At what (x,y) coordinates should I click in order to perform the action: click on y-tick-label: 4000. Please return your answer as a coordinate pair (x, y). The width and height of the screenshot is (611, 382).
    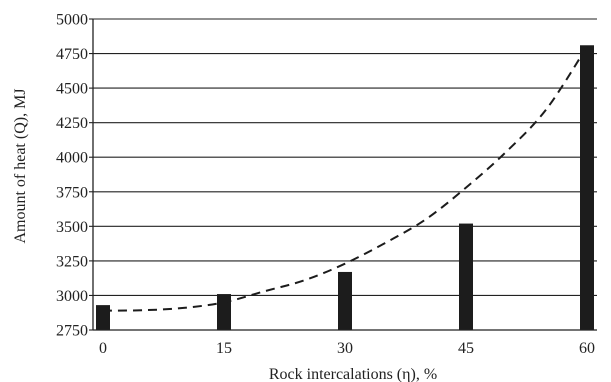
    Looking at the image, I should click on (72, 158).